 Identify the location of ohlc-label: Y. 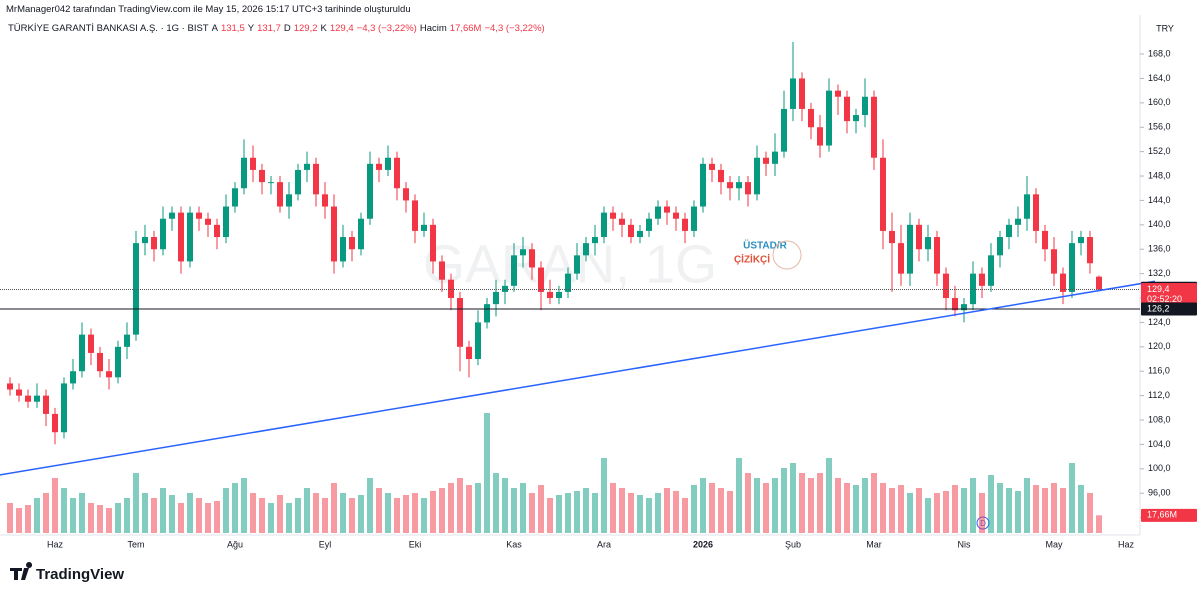
(251, 28).